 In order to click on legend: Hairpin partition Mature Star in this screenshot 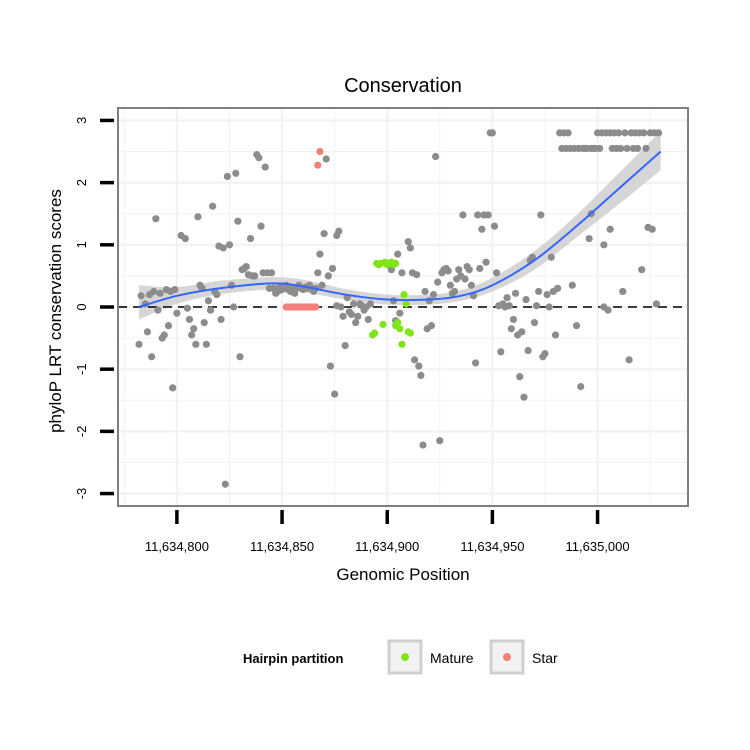, I will do `click(400, 657)`.